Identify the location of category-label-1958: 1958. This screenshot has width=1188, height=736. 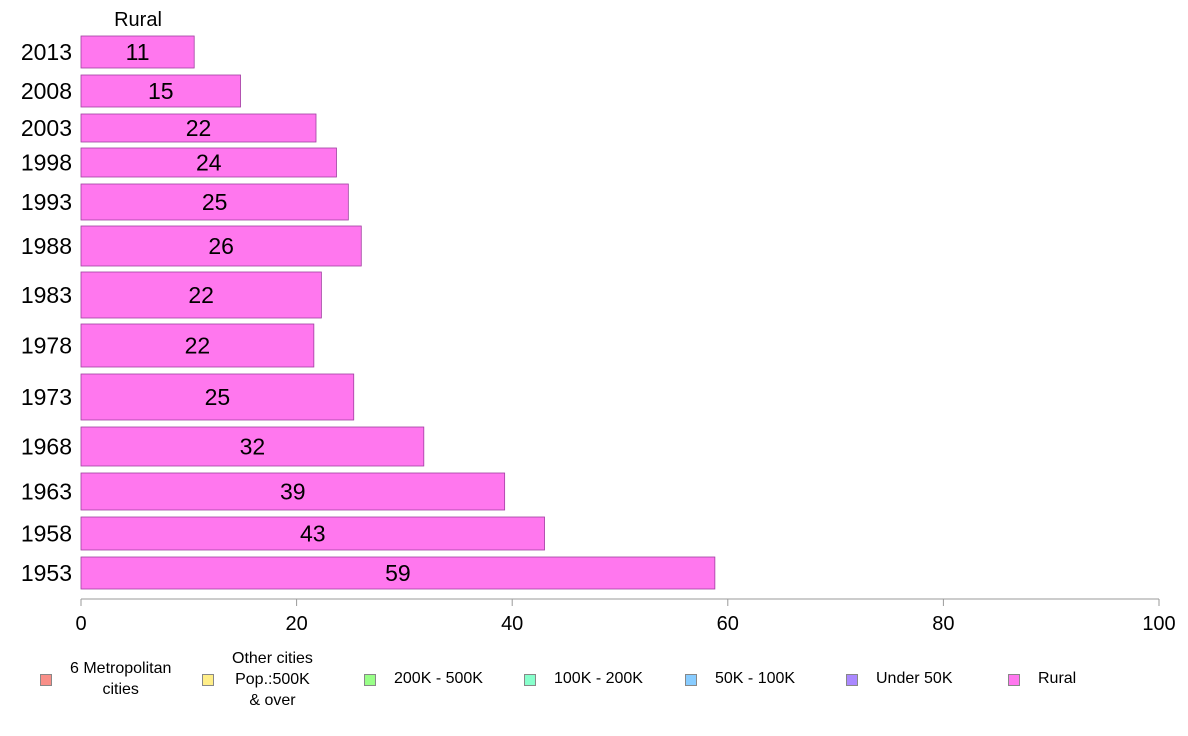
(46, 534).